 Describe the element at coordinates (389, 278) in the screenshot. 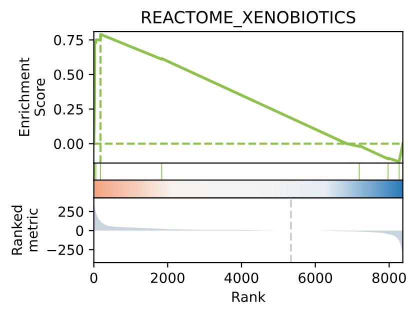

I see `x-tick-label: 8000` at that location.